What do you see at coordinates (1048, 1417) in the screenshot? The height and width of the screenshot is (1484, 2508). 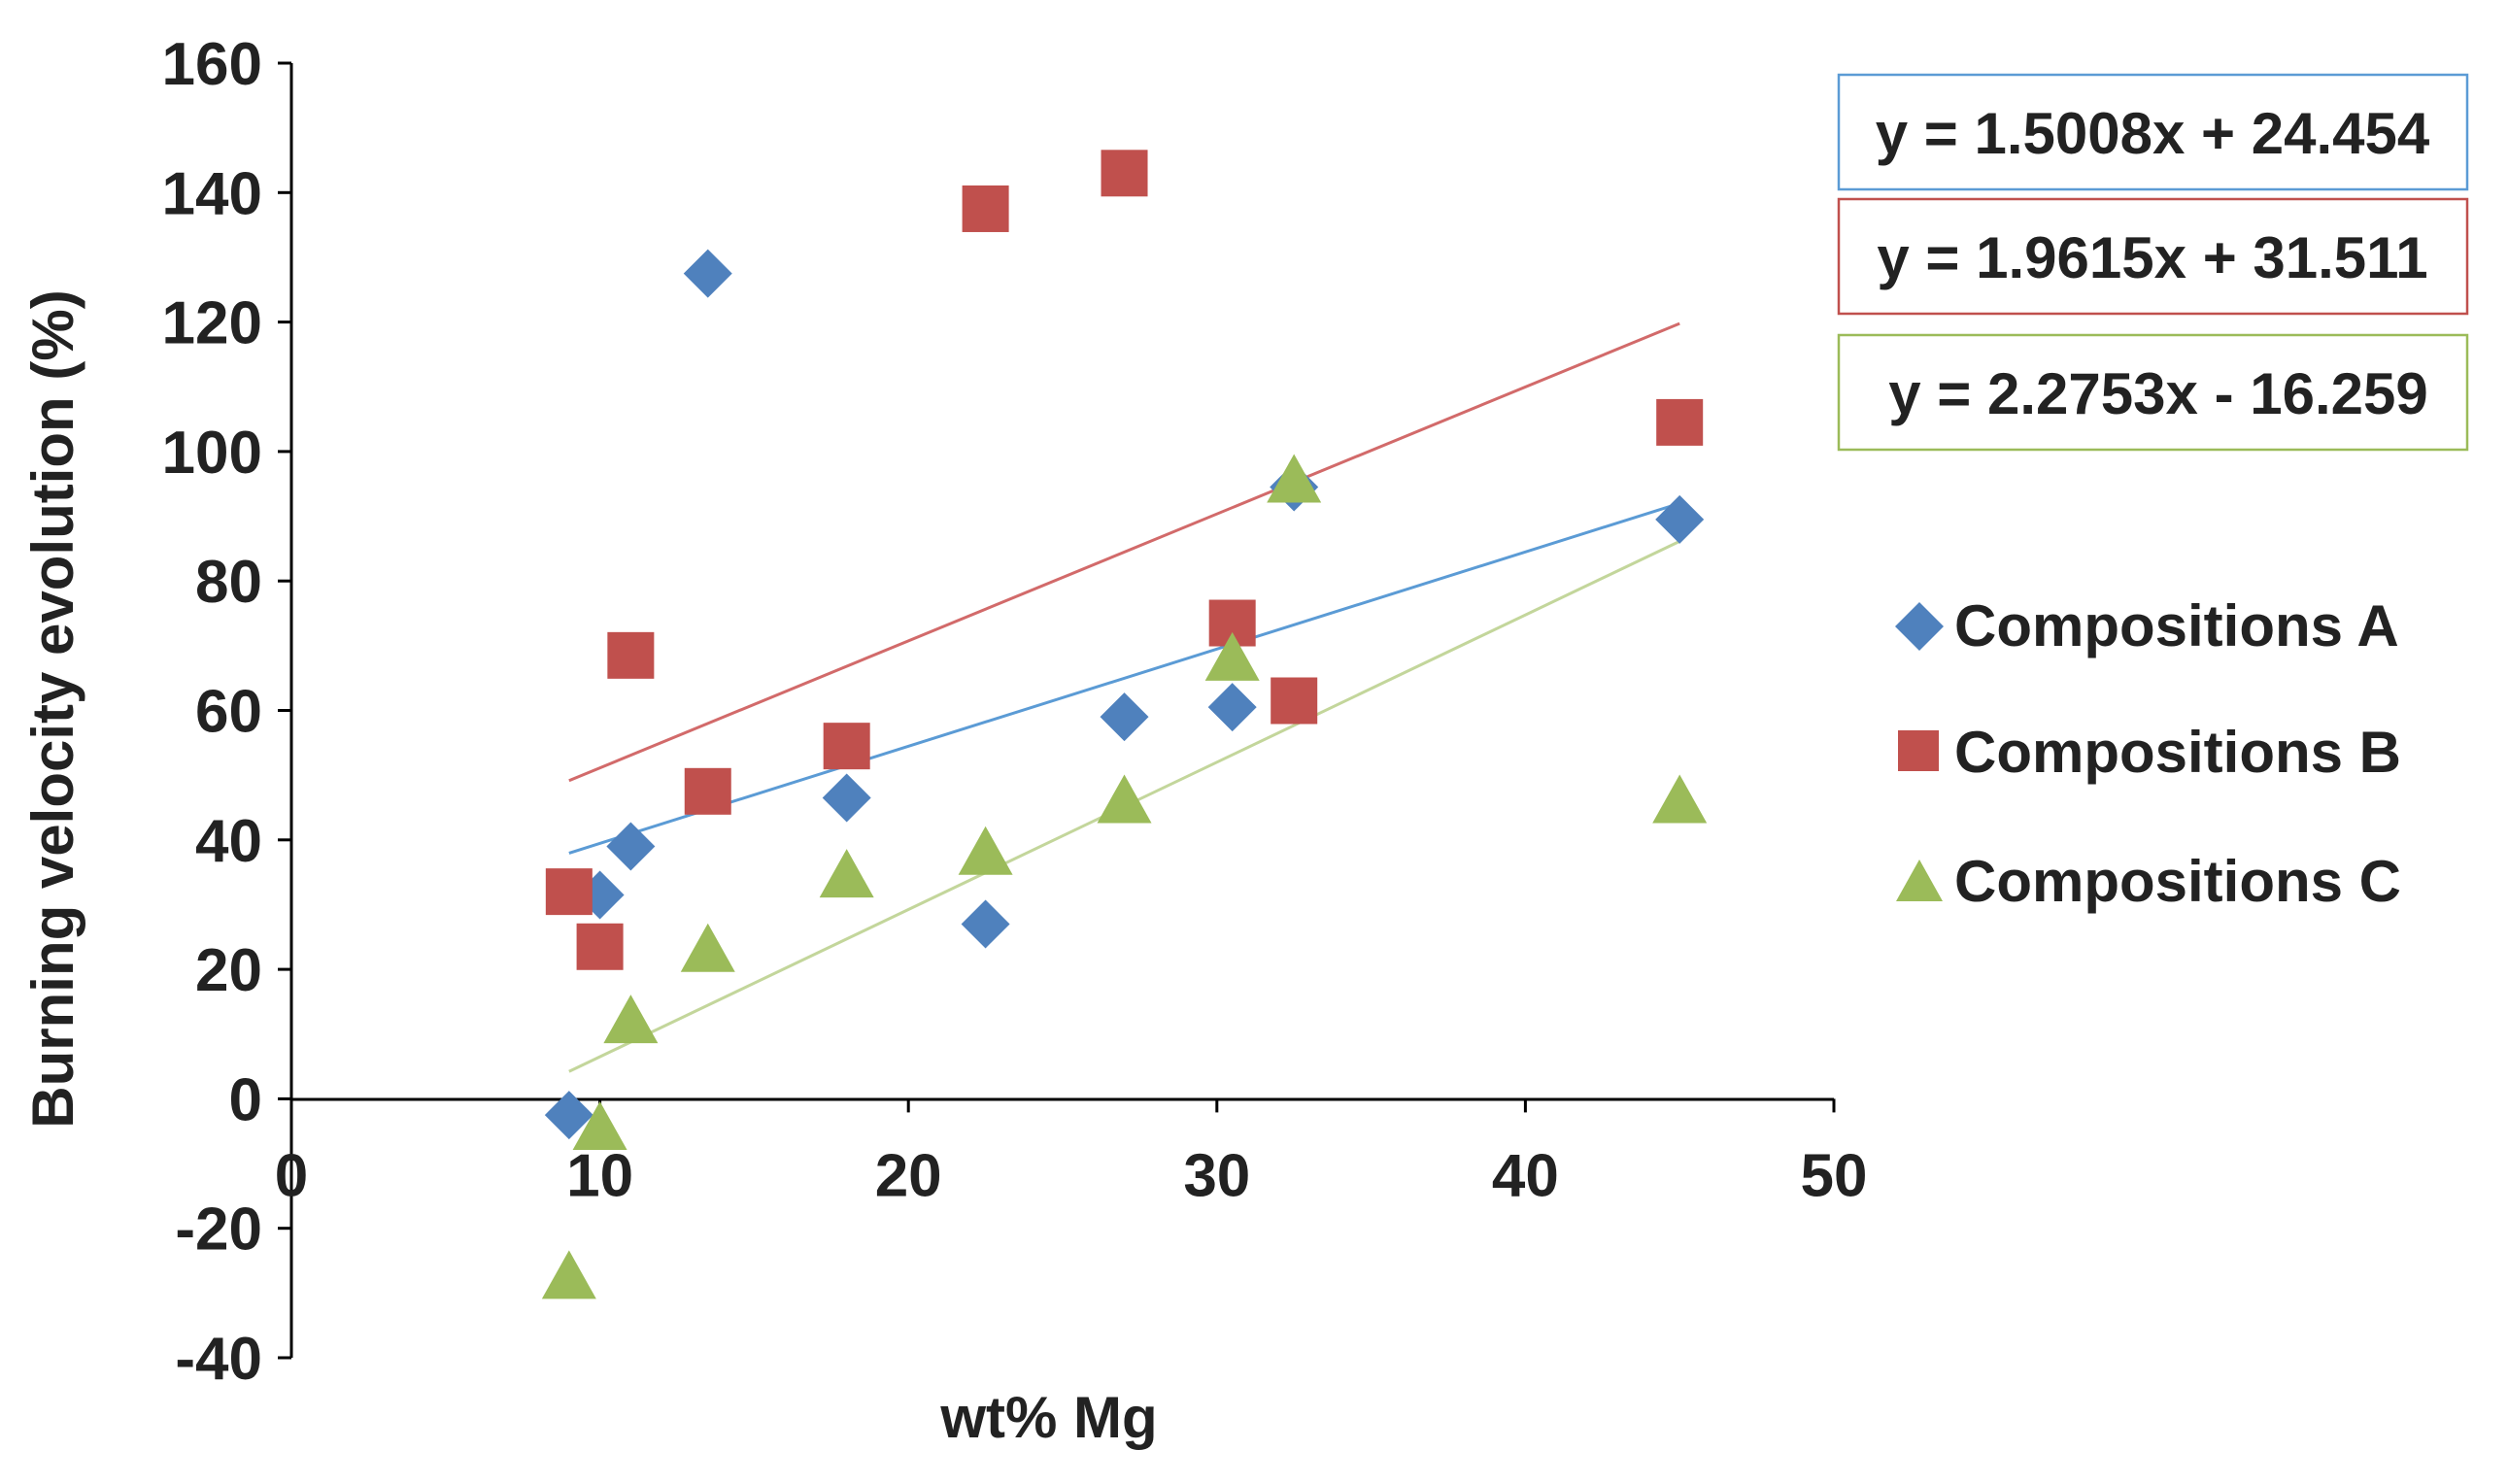 I see `x-axis-title: wt% Mg` at bounding box center [1048, 1417].